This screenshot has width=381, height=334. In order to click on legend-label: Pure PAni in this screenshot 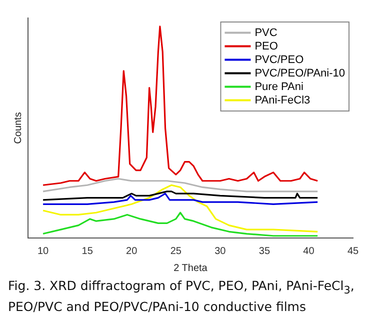, I will do `click(279, 86)`.